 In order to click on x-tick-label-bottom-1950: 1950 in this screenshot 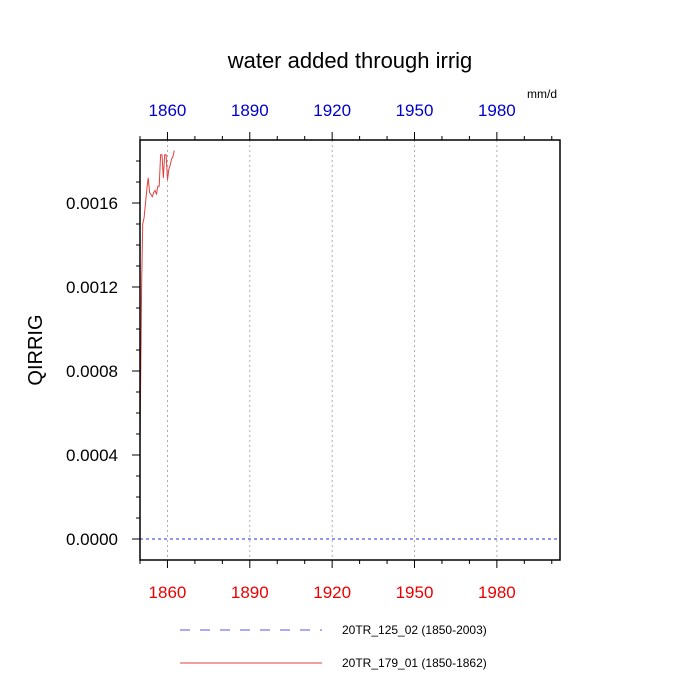, I will do `click(415, 592)`.